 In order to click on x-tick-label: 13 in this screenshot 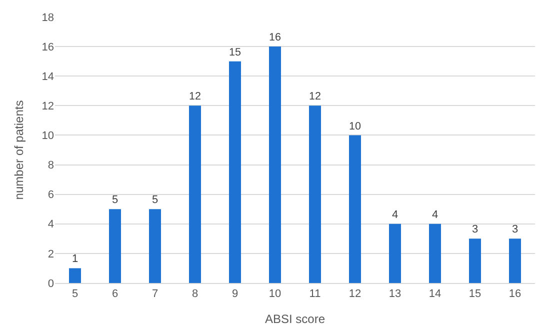, I will do `click(395, 294)`.